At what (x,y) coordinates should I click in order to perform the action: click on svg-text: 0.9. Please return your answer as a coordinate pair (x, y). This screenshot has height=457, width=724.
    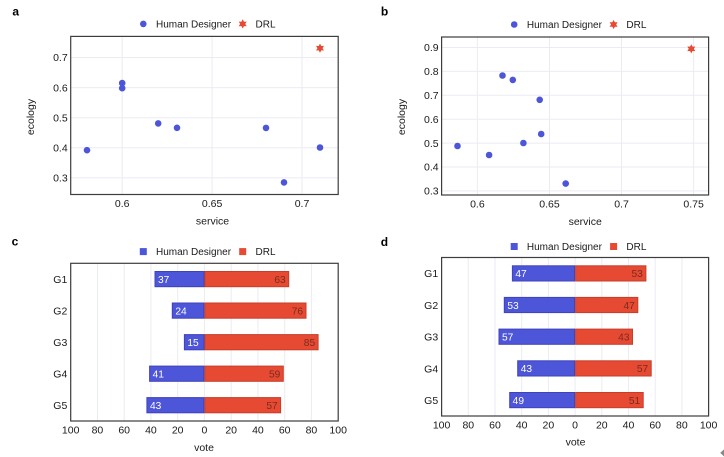
    Looking at the image, I should click on (431, 48).